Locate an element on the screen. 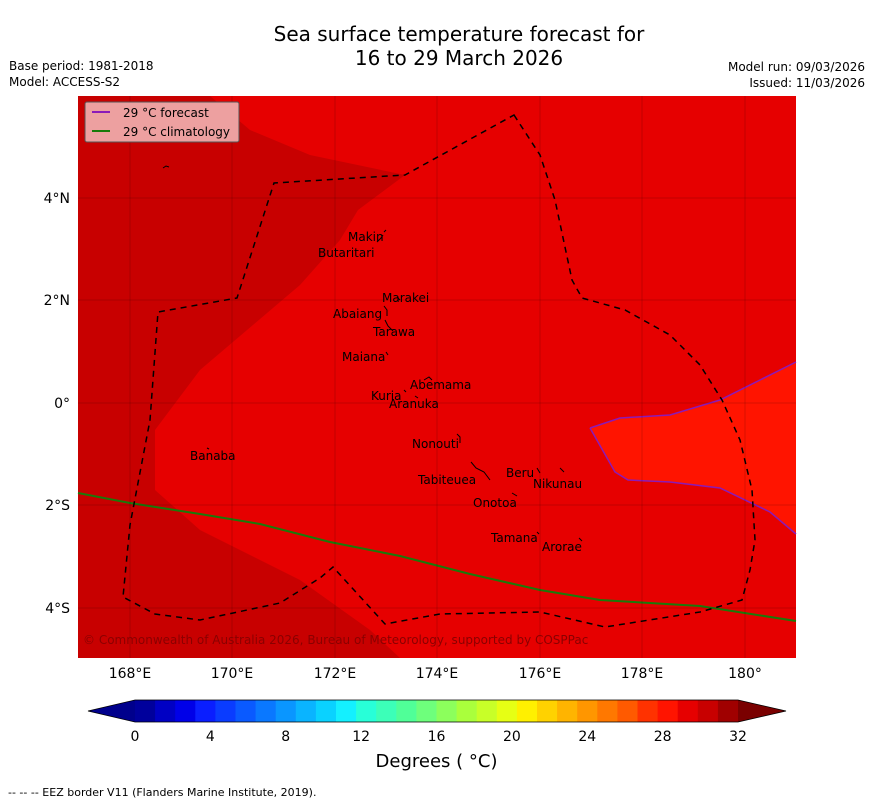 This screenshot has width=873, height=804. lat-tick-label: 4°S is located at coordinates (57, 609).